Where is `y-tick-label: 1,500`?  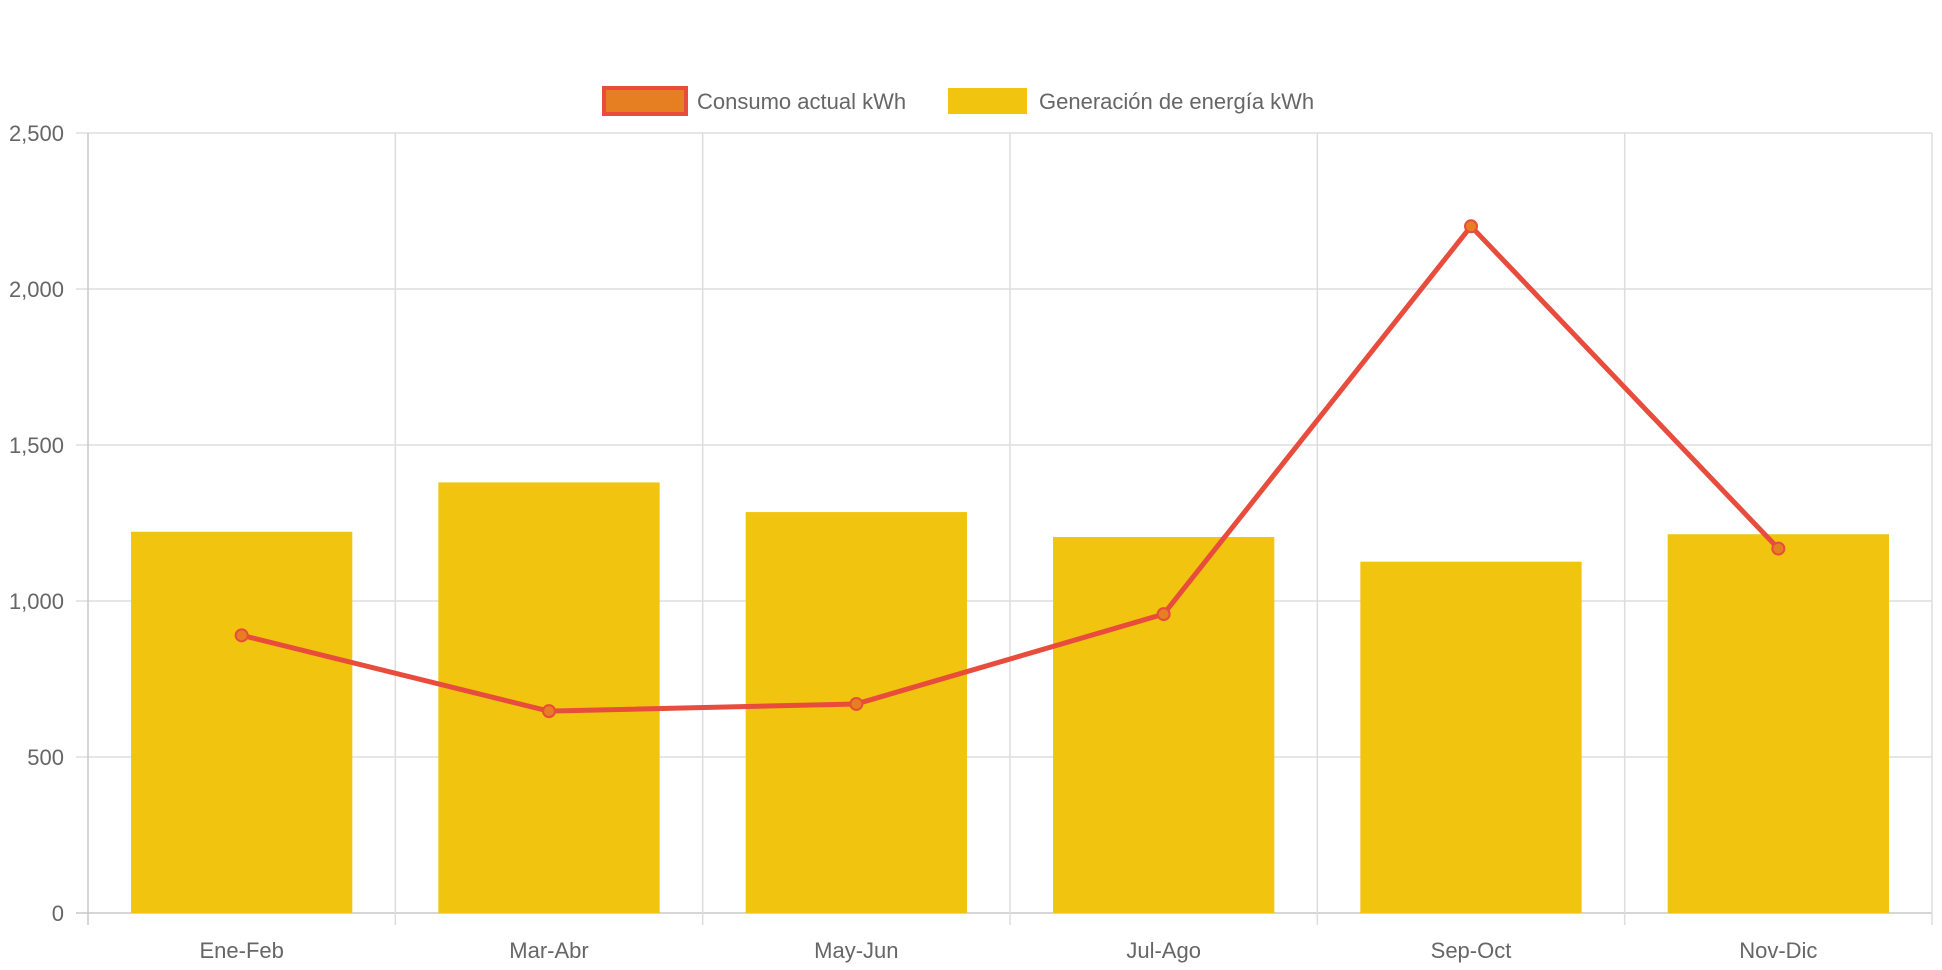
y-tick-label: 1,500 is located at coordinates (36, 445).